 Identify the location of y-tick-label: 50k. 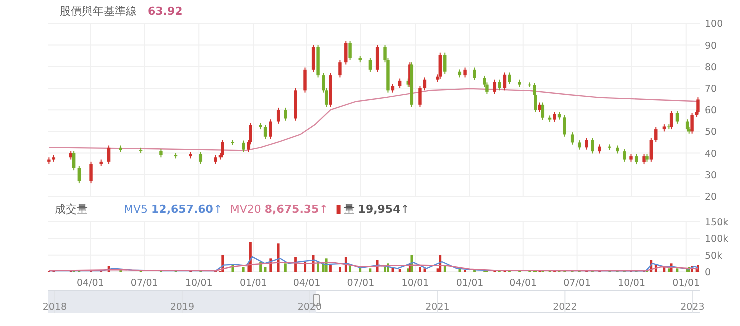
(714, 256).